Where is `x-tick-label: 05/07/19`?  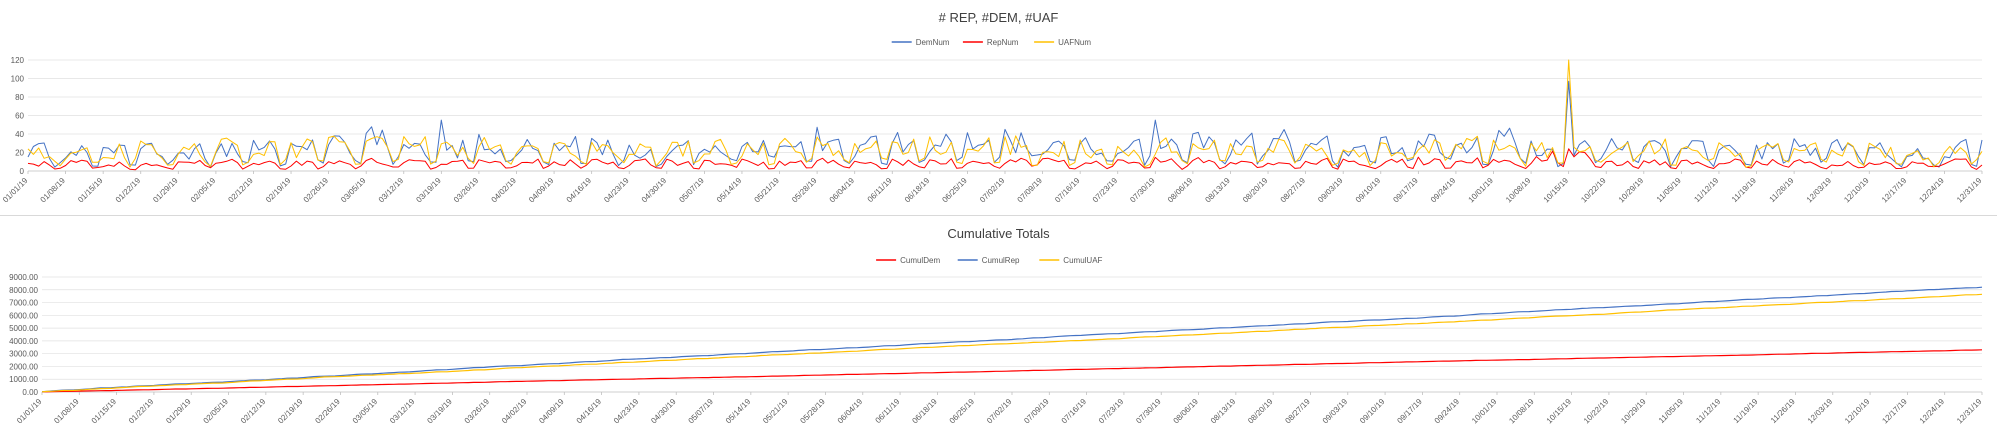 x-tick-label: 05/07/19 is located at coordinates (691, 190).